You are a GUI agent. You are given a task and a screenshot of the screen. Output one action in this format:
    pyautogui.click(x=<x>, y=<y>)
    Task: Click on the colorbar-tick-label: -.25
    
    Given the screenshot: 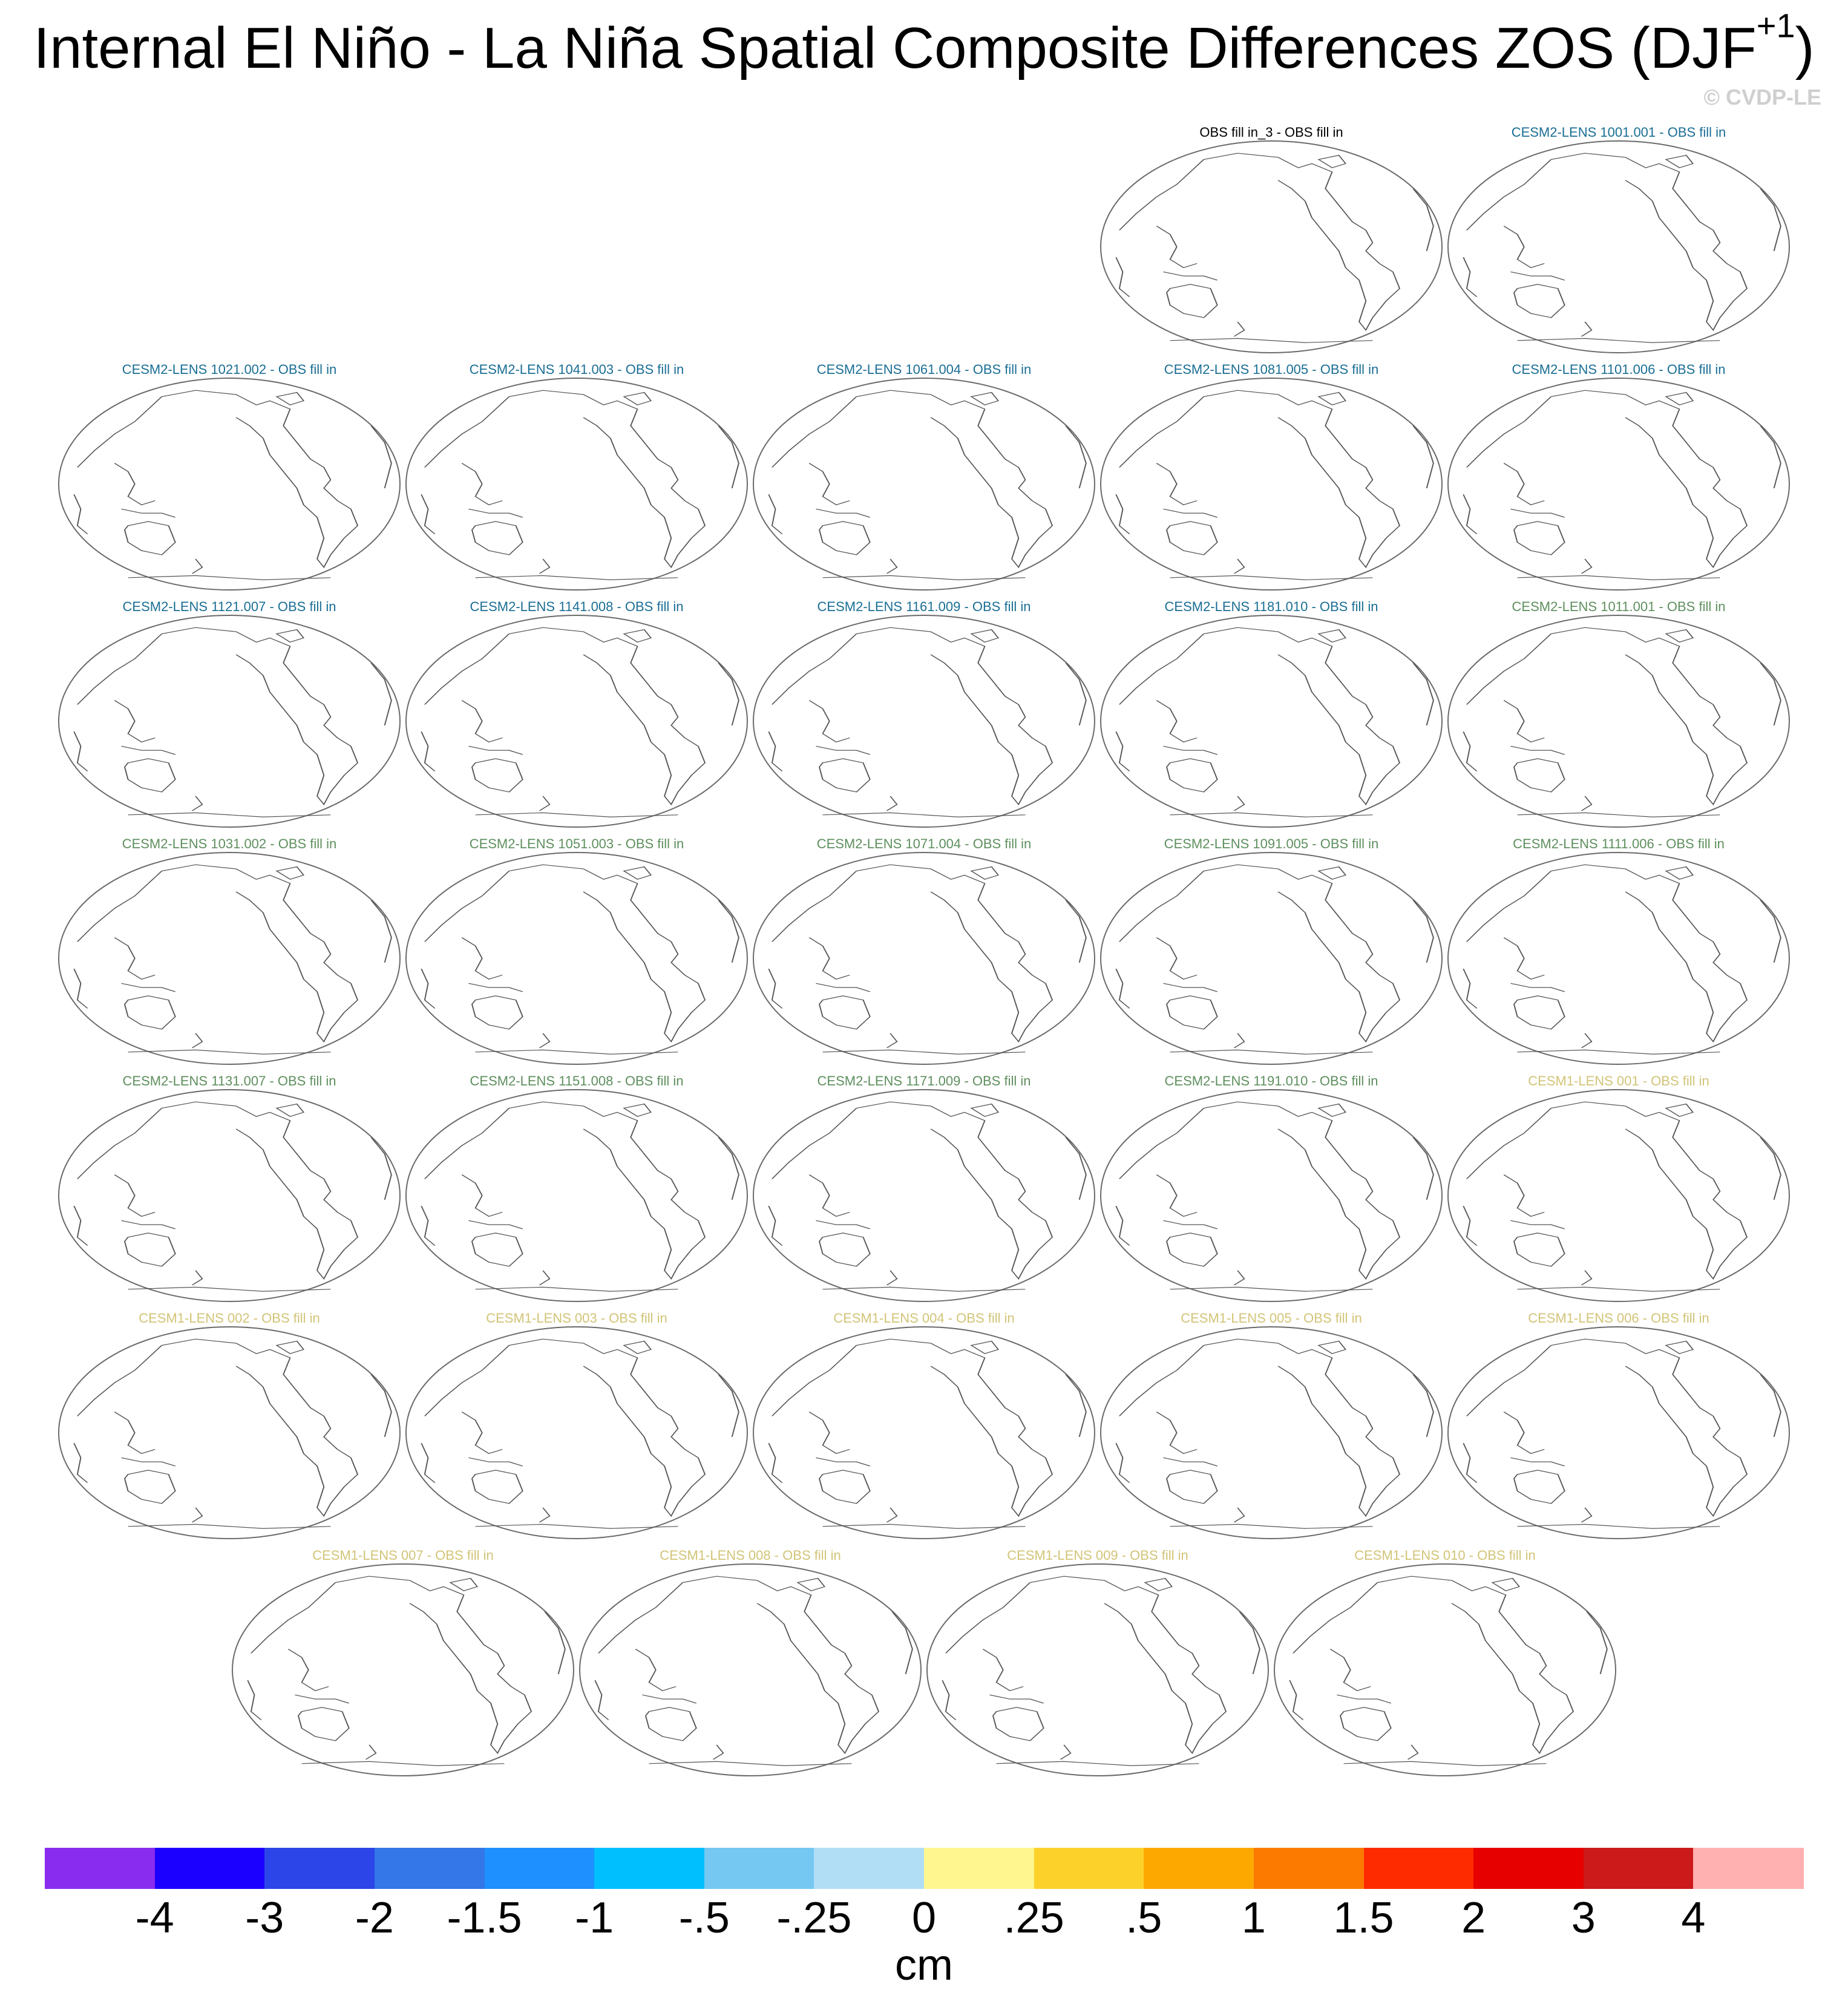 What is the action you would take?
    pyautogui.click(x=814, y=1918)
    